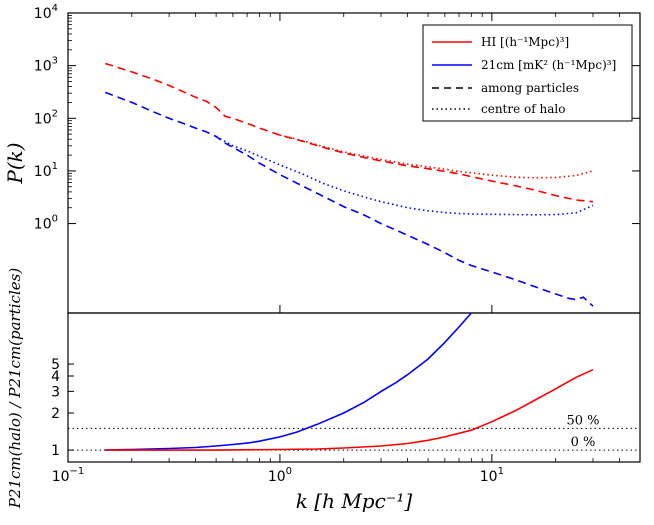 Image resolution: width=654 pixels, height=525 pixels. I want to click on xtick-label-2: 10¹, so click(492, 475).